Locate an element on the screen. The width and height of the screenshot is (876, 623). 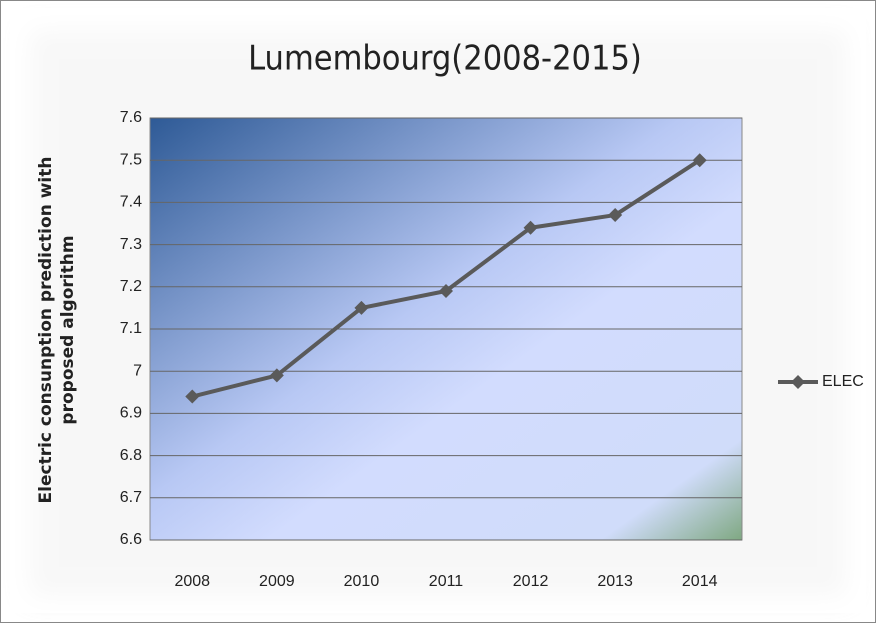
y-tick-label: 7.4 is located at coordinates (131, 202).